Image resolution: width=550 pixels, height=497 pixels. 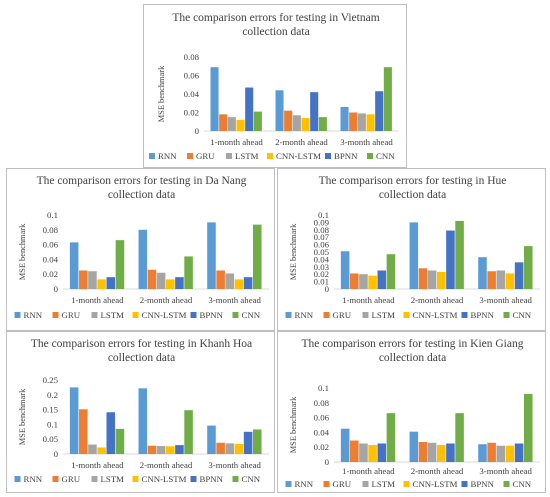 I want to click on chart-title-line: The comparison errors for testing in Hue, so click(x=413, y=181).